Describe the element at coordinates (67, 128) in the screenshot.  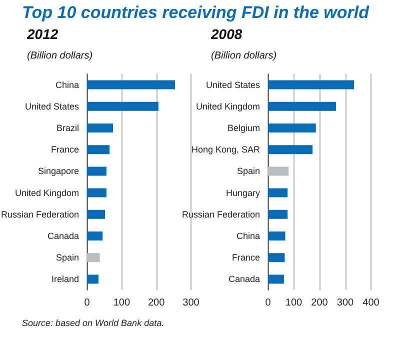
I see `y-tick-label: Brazil` at that location.